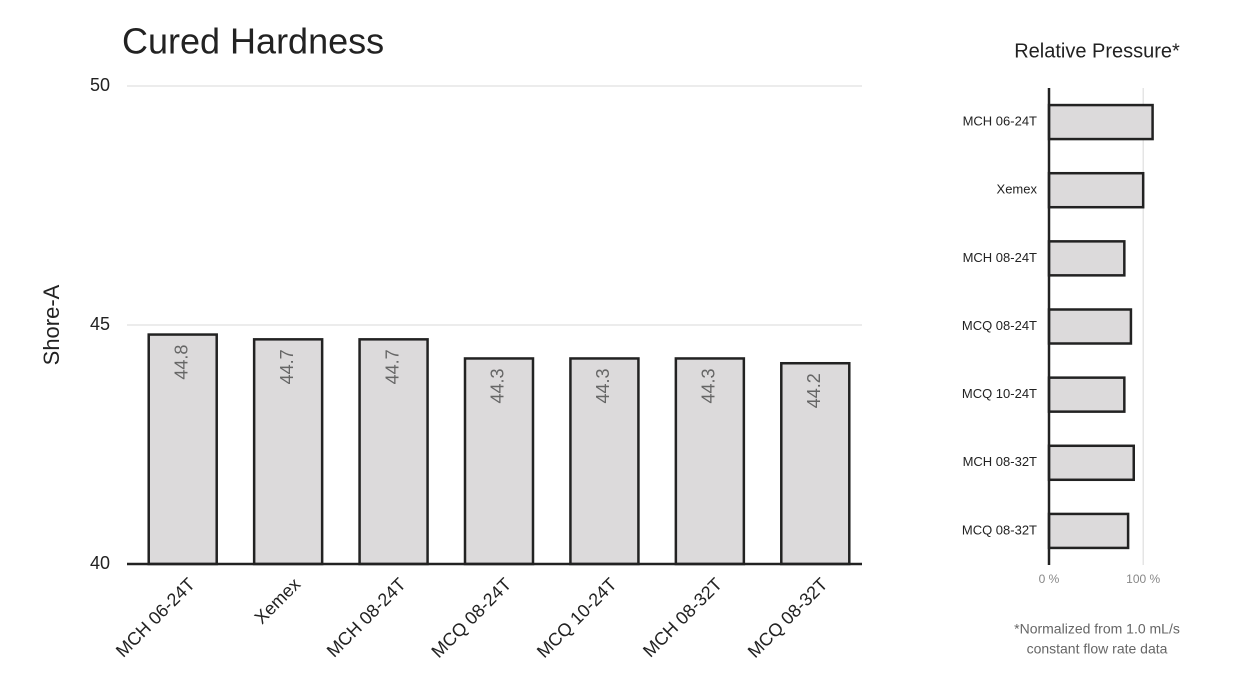 This screenshot has width=1242, height=700. I want to click on y-tick-label: Xemex, so click(1017, 189).